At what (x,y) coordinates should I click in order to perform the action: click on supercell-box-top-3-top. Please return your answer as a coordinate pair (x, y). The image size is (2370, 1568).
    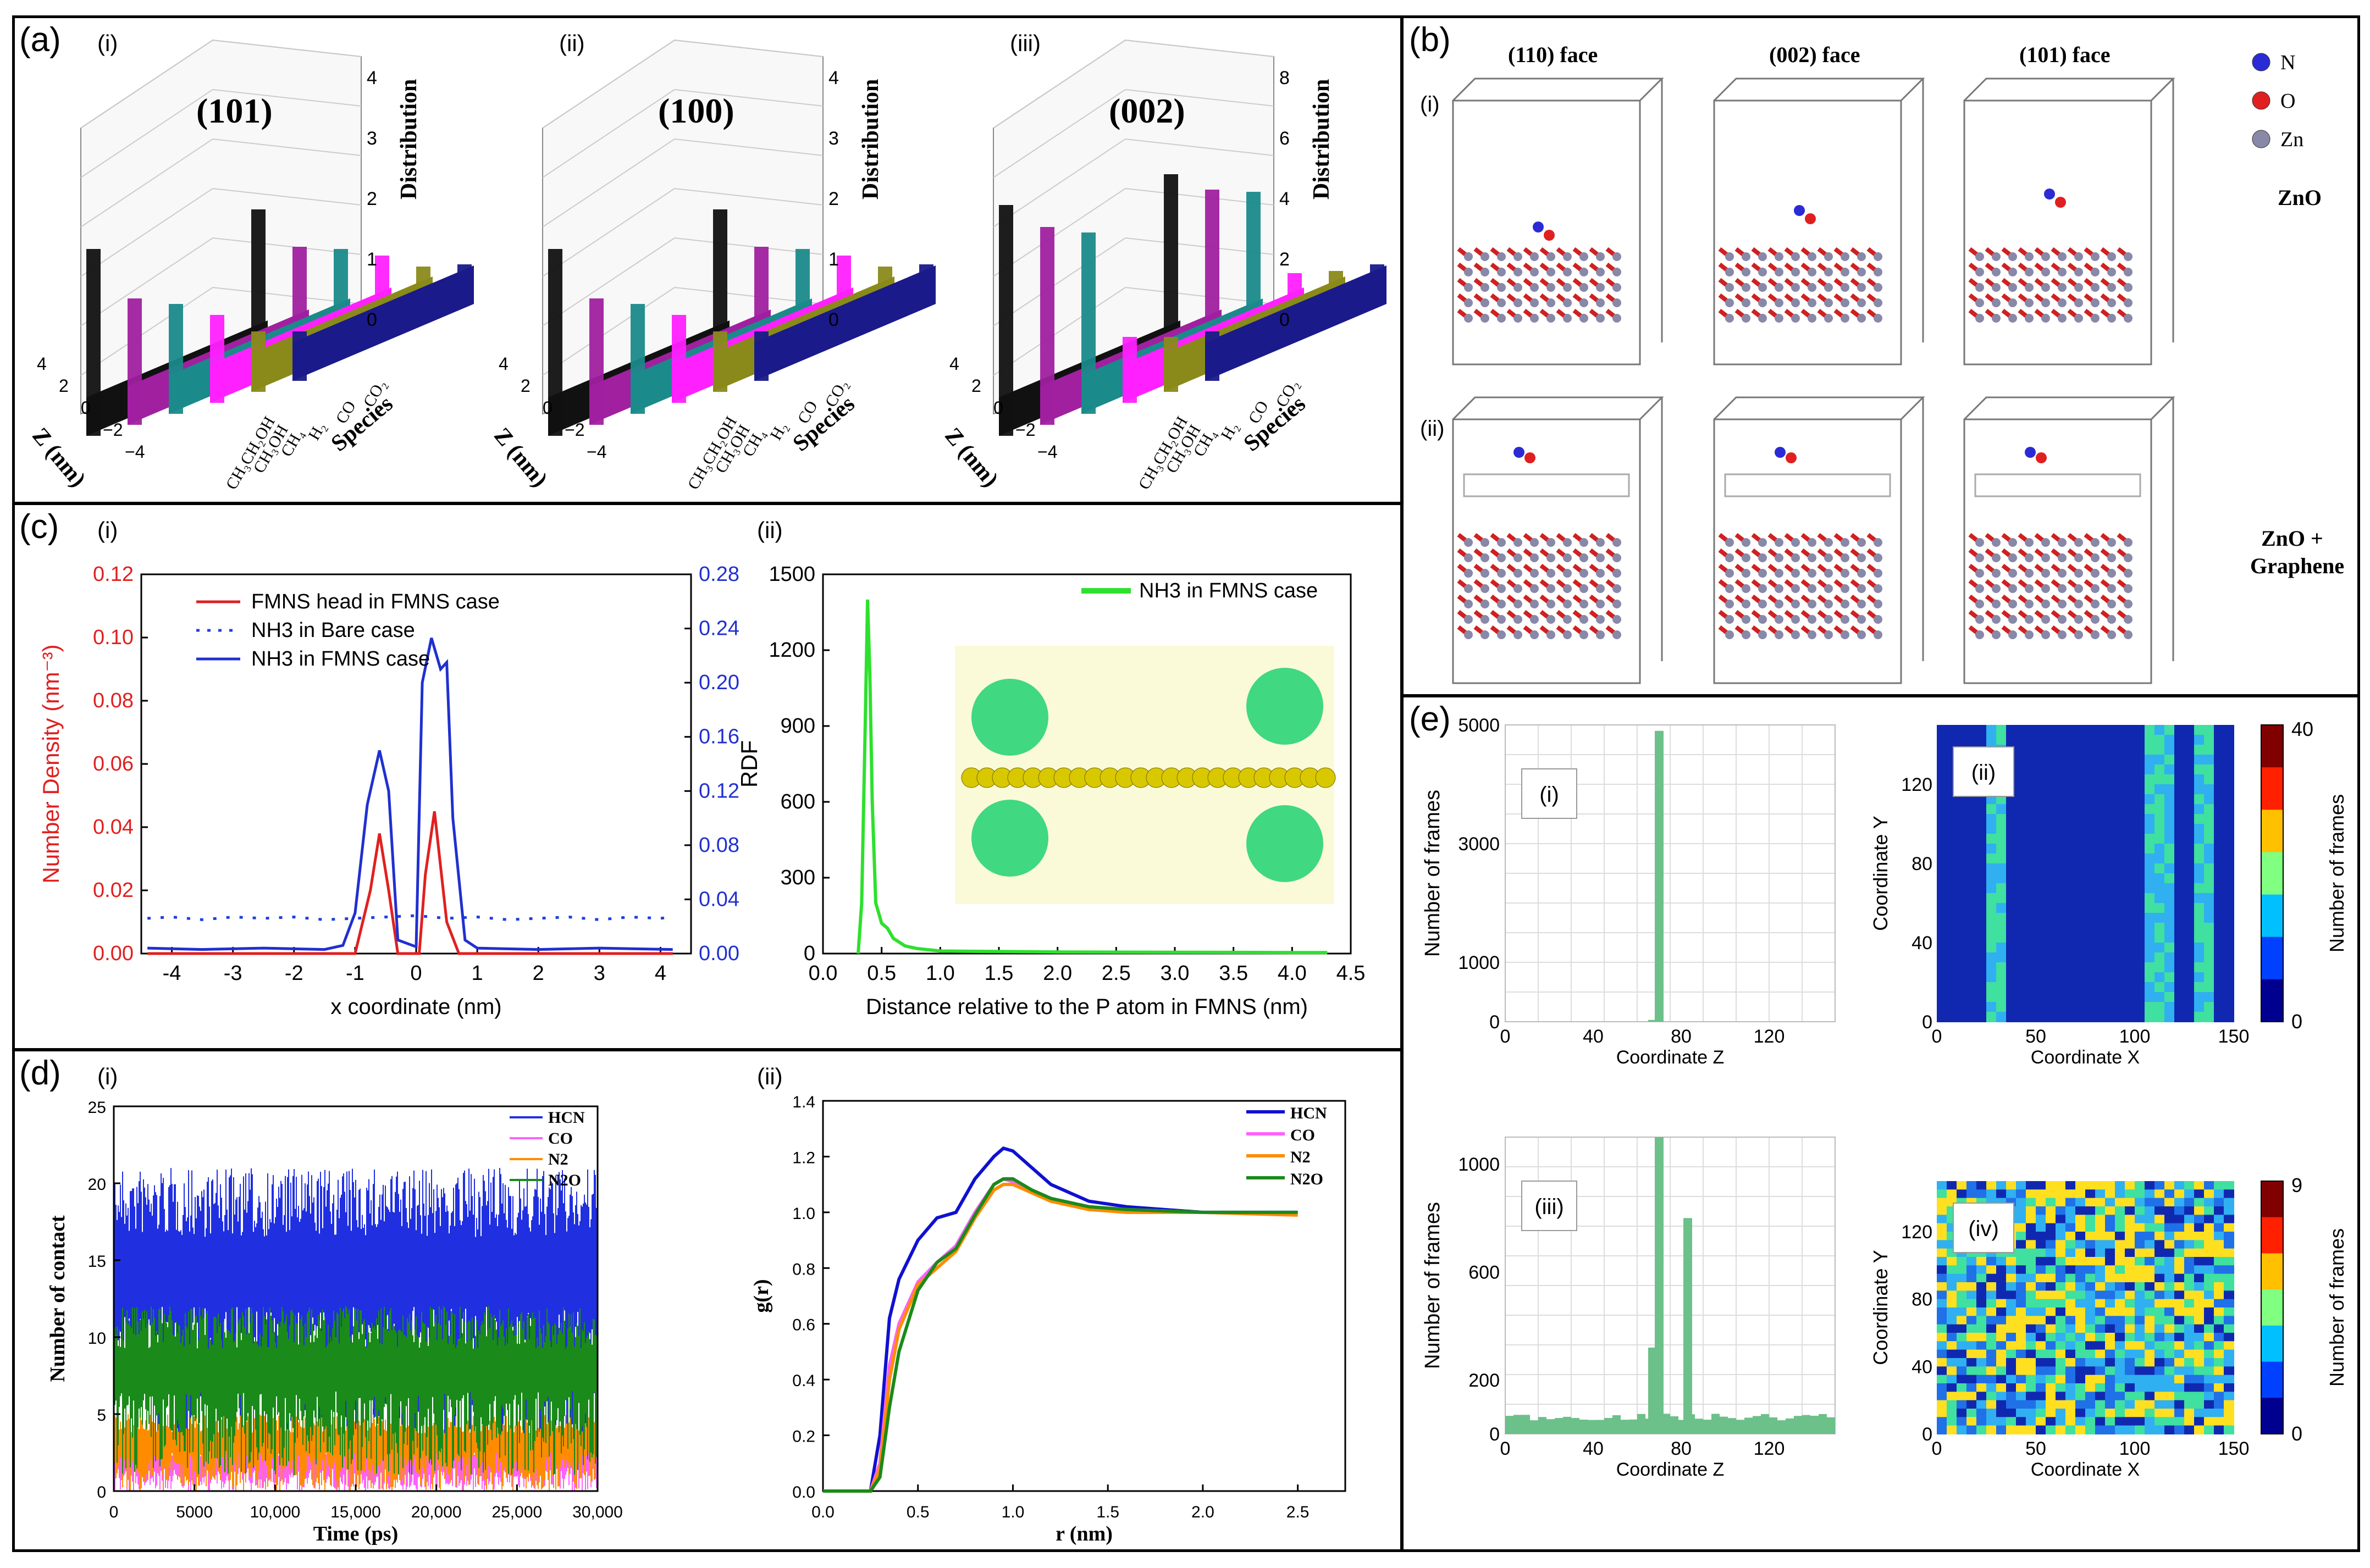
    Looking at the image, I should click on (2069, 89).